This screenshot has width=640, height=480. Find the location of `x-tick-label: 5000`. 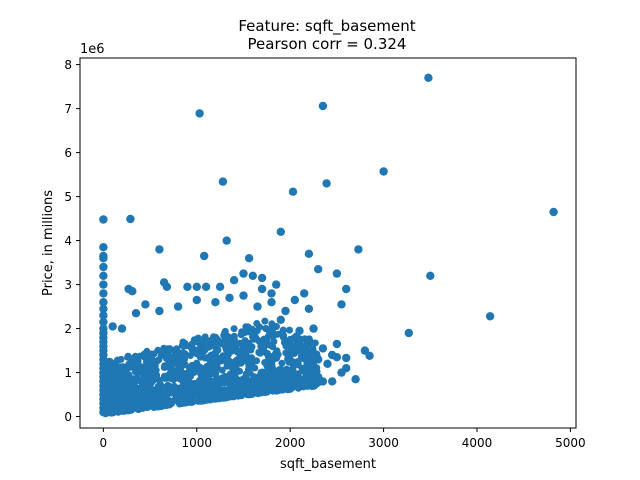

x-tick-label: 5000 is located at coordinates (570, 443).